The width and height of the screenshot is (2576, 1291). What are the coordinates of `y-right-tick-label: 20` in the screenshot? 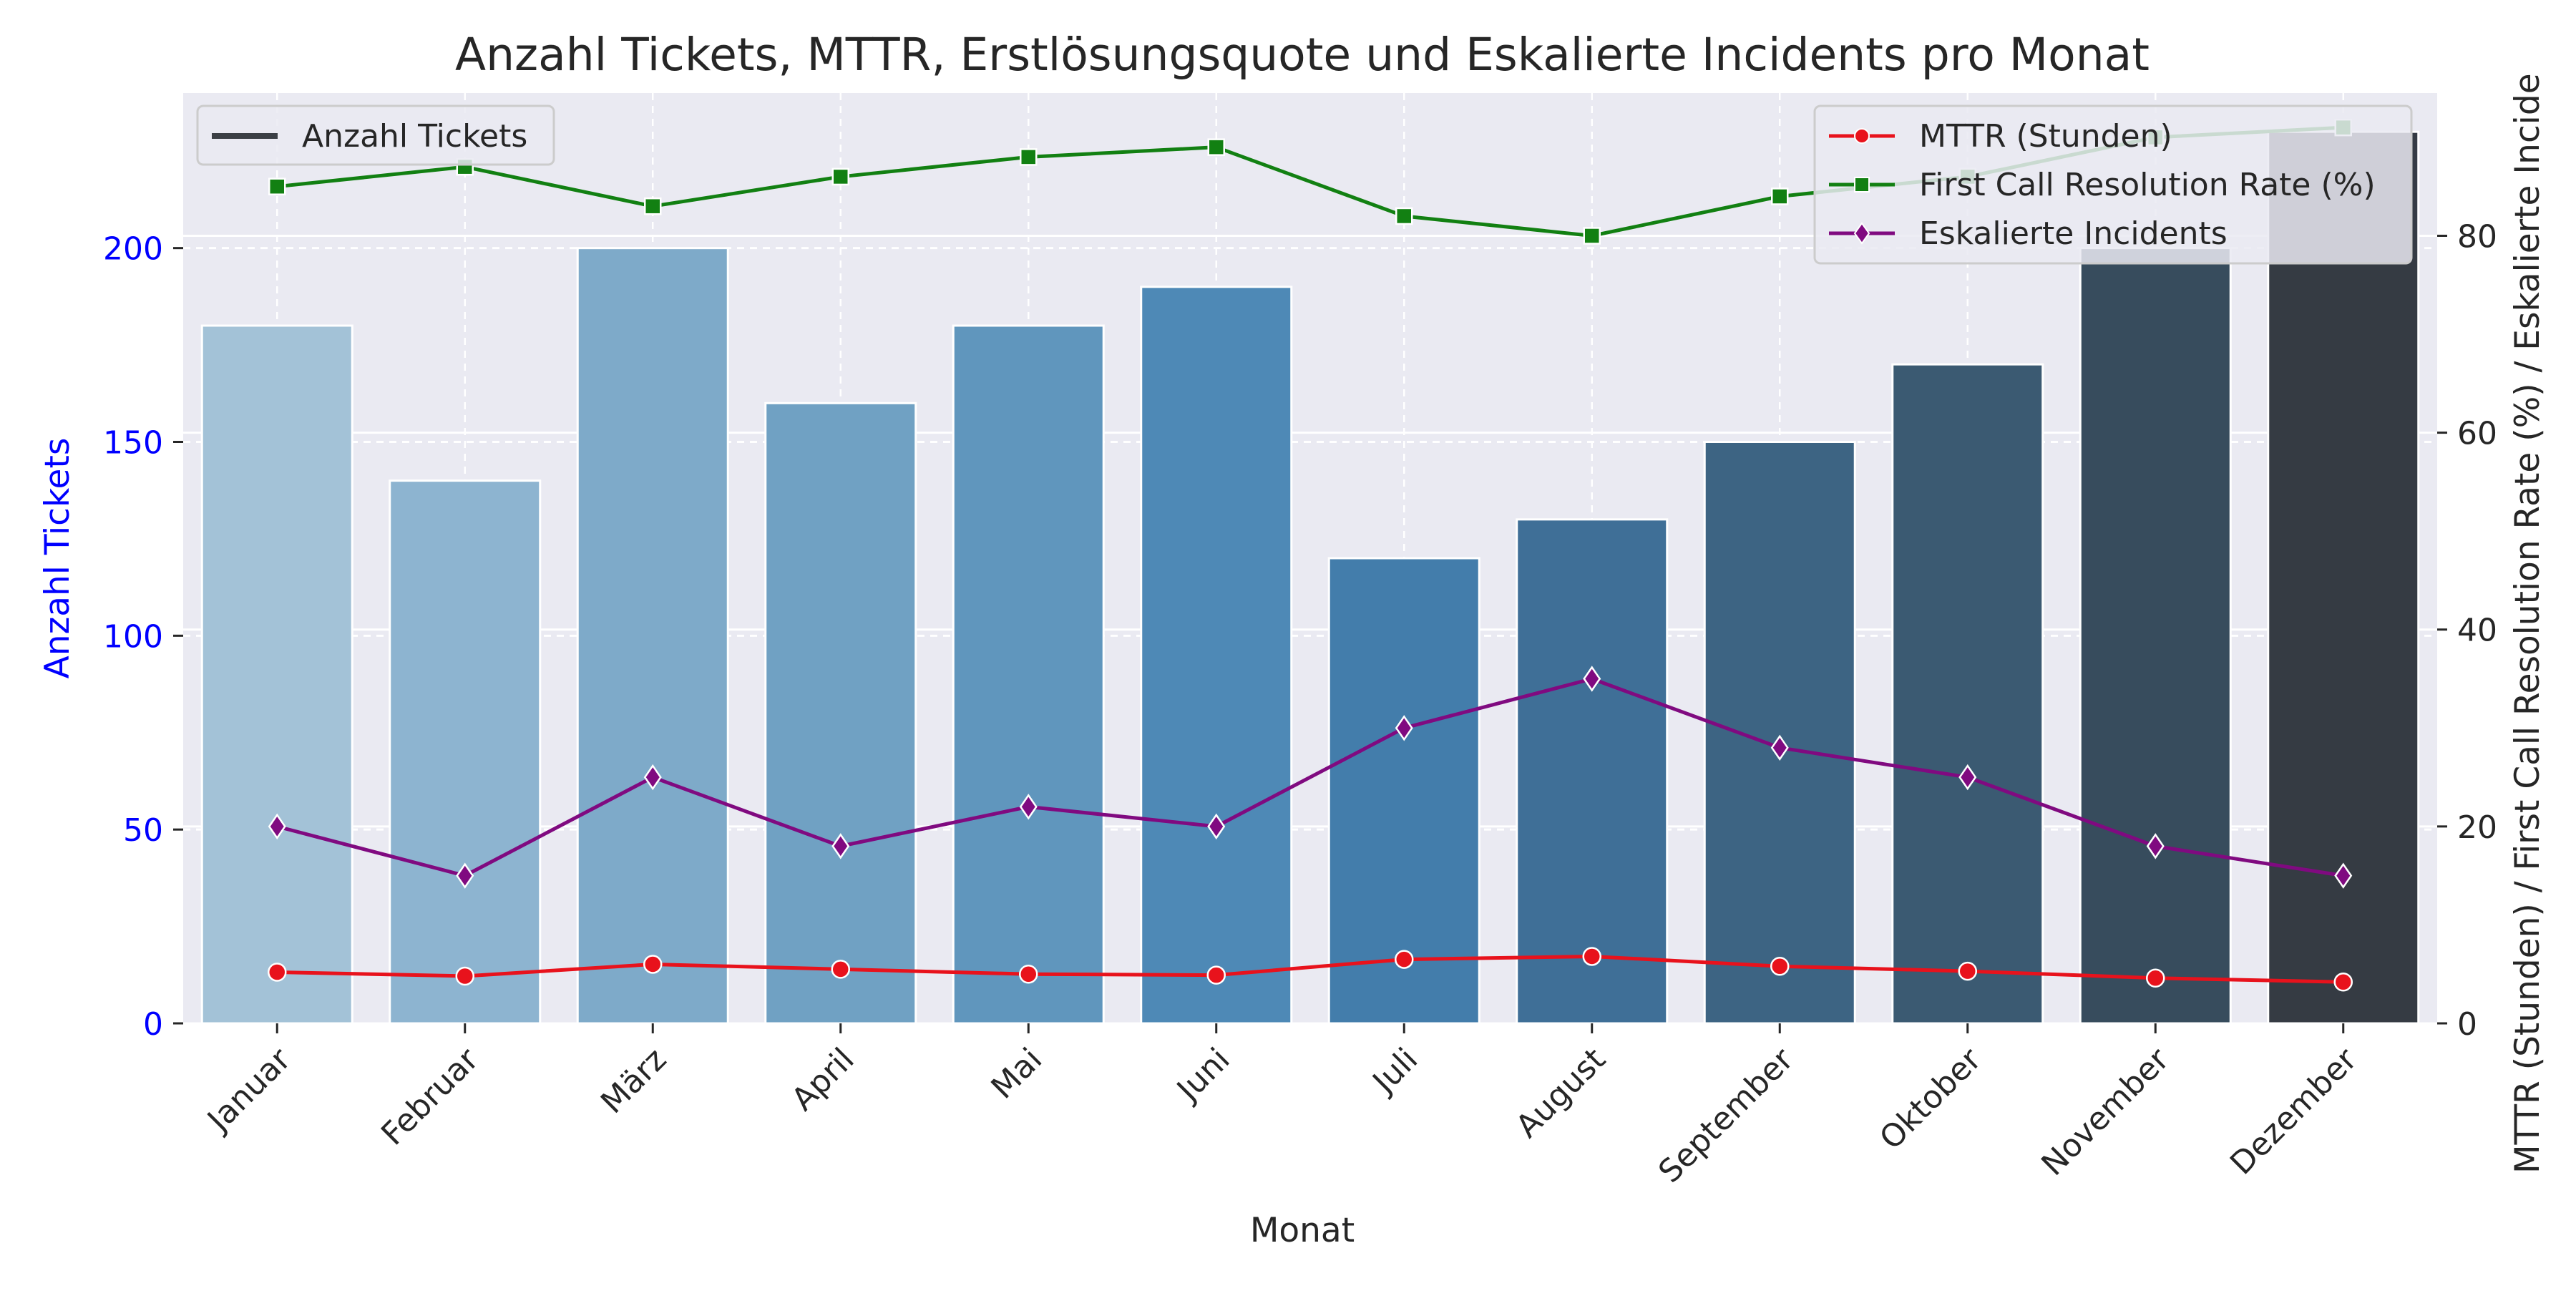 It's located at (2477, 827).